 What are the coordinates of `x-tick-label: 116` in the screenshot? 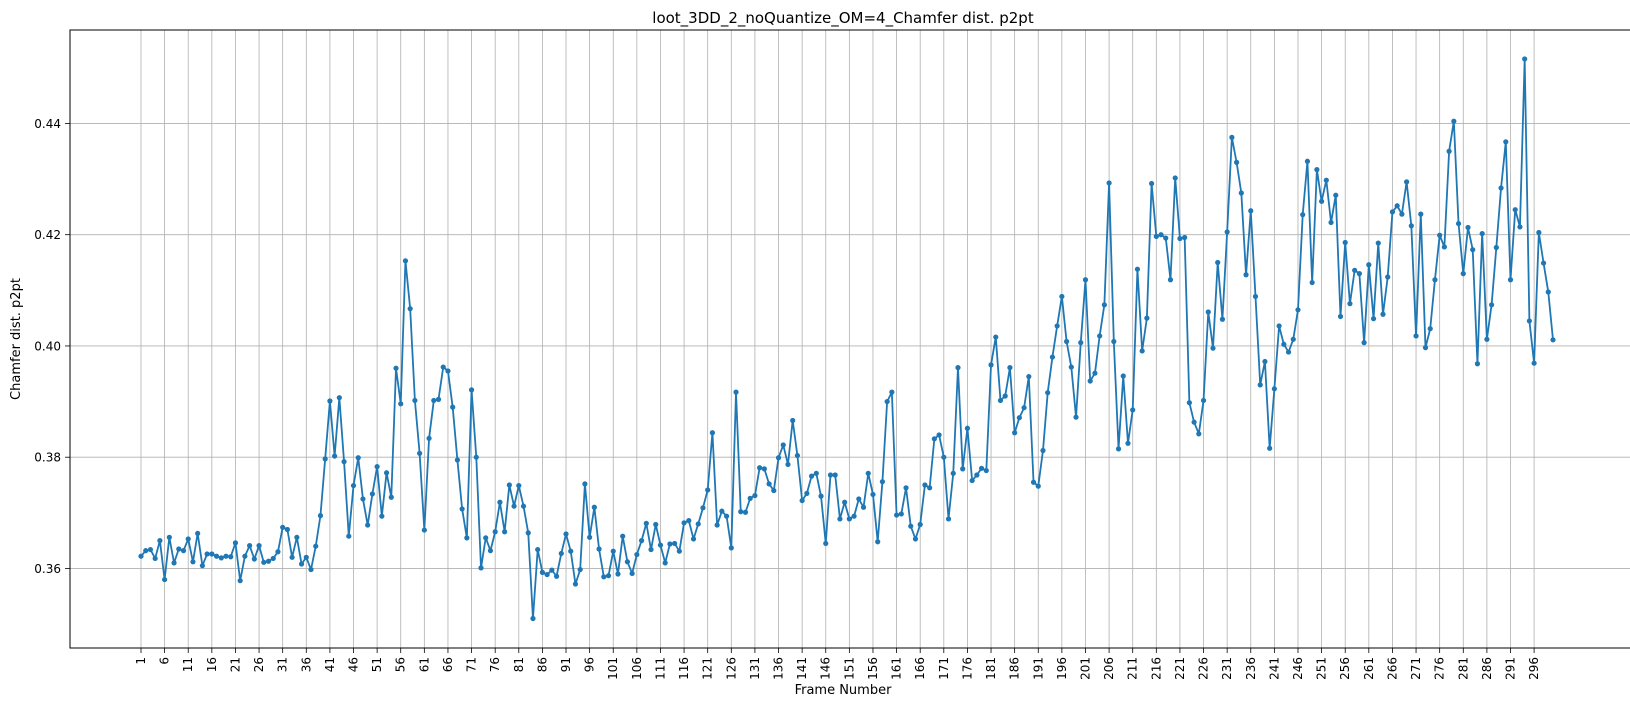 It's located at (684, 668).